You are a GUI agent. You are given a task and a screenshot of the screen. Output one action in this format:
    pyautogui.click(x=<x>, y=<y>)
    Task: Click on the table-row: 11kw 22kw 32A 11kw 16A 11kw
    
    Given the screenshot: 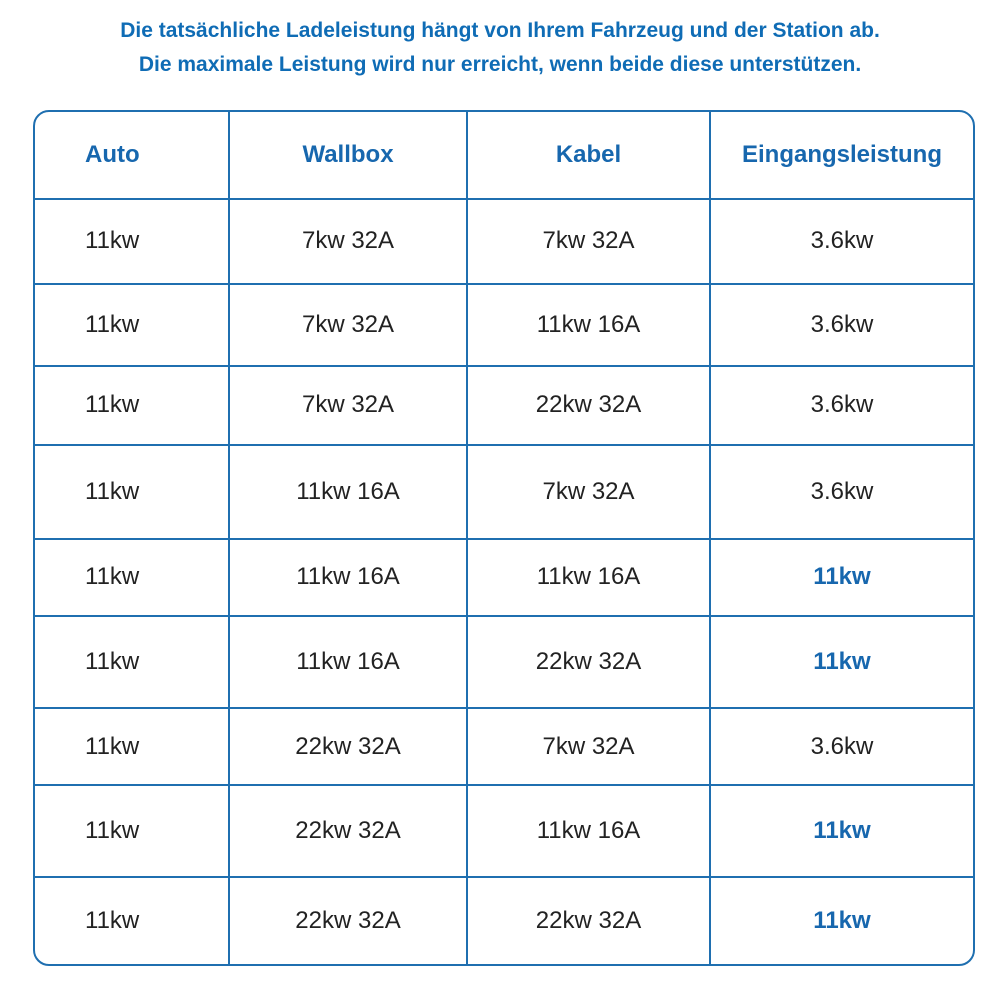 What is the action you would take?
    pyautogui.click(x=504, y=831)
    